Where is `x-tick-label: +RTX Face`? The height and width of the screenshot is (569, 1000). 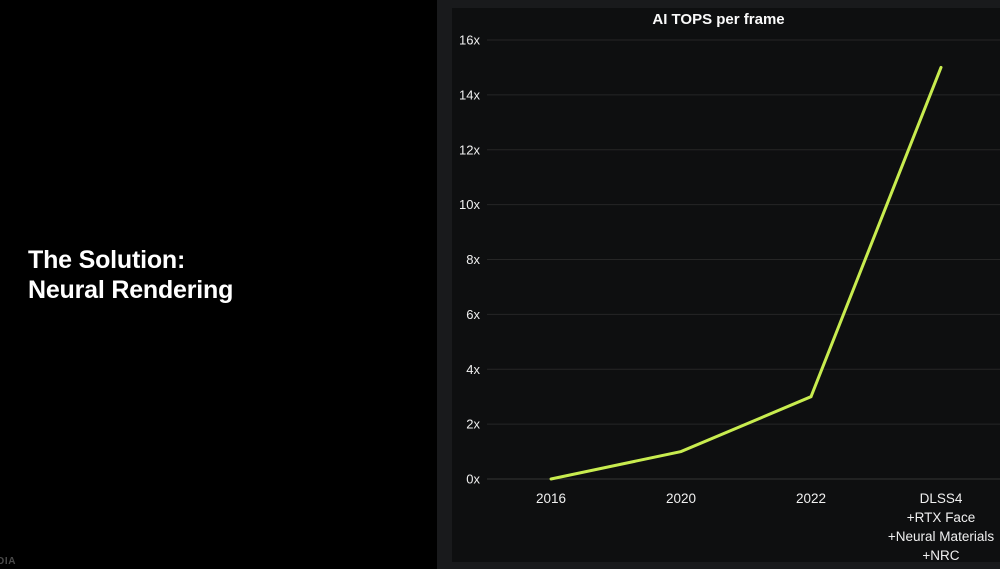
x-tick-label: +RTX Face is located at coordinates (941, 517).